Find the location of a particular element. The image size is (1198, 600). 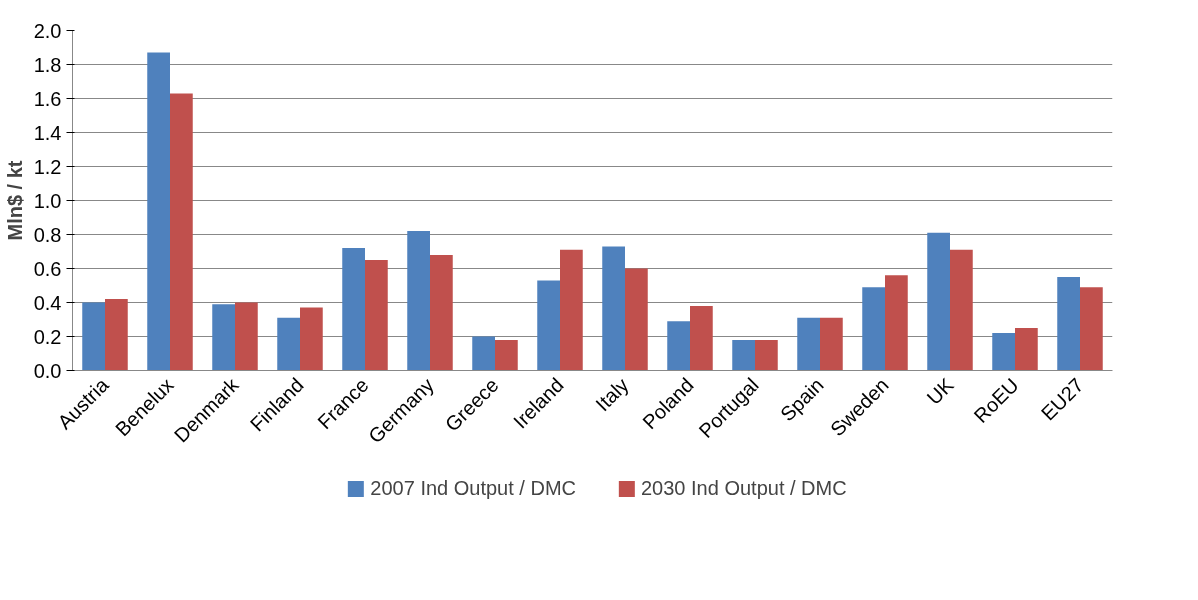

x-tick-label: UK is located at coordinates (940, 391).